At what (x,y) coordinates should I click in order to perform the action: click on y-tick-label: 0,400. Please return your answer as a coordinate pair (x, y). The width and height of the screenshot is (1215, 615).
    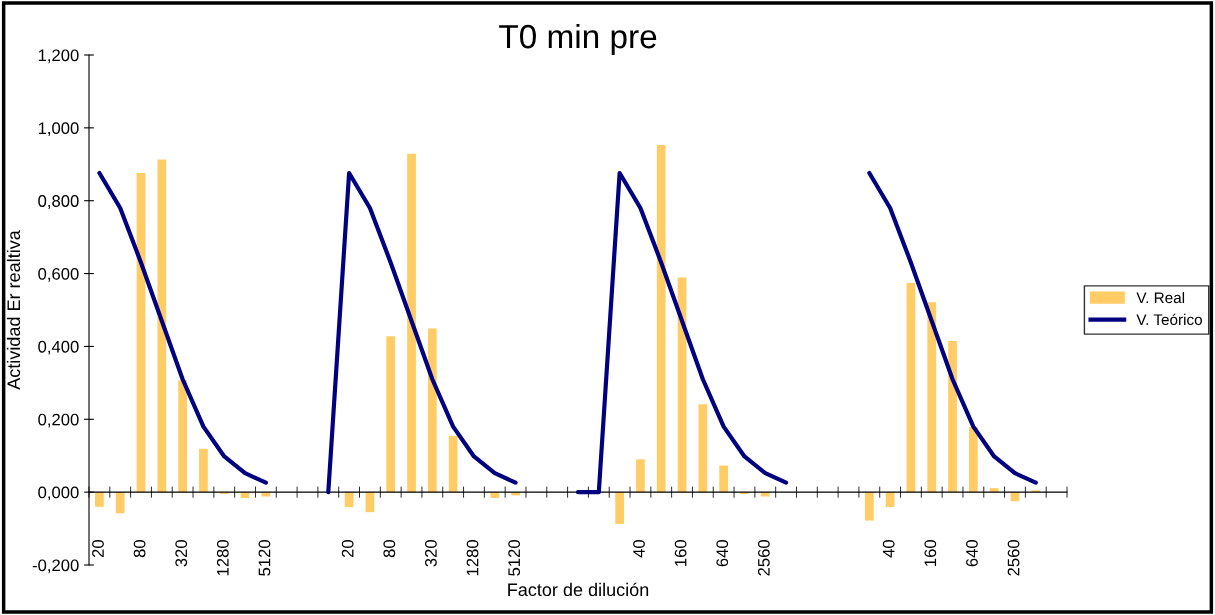
    Looking at the image, I should click on (58, 347).